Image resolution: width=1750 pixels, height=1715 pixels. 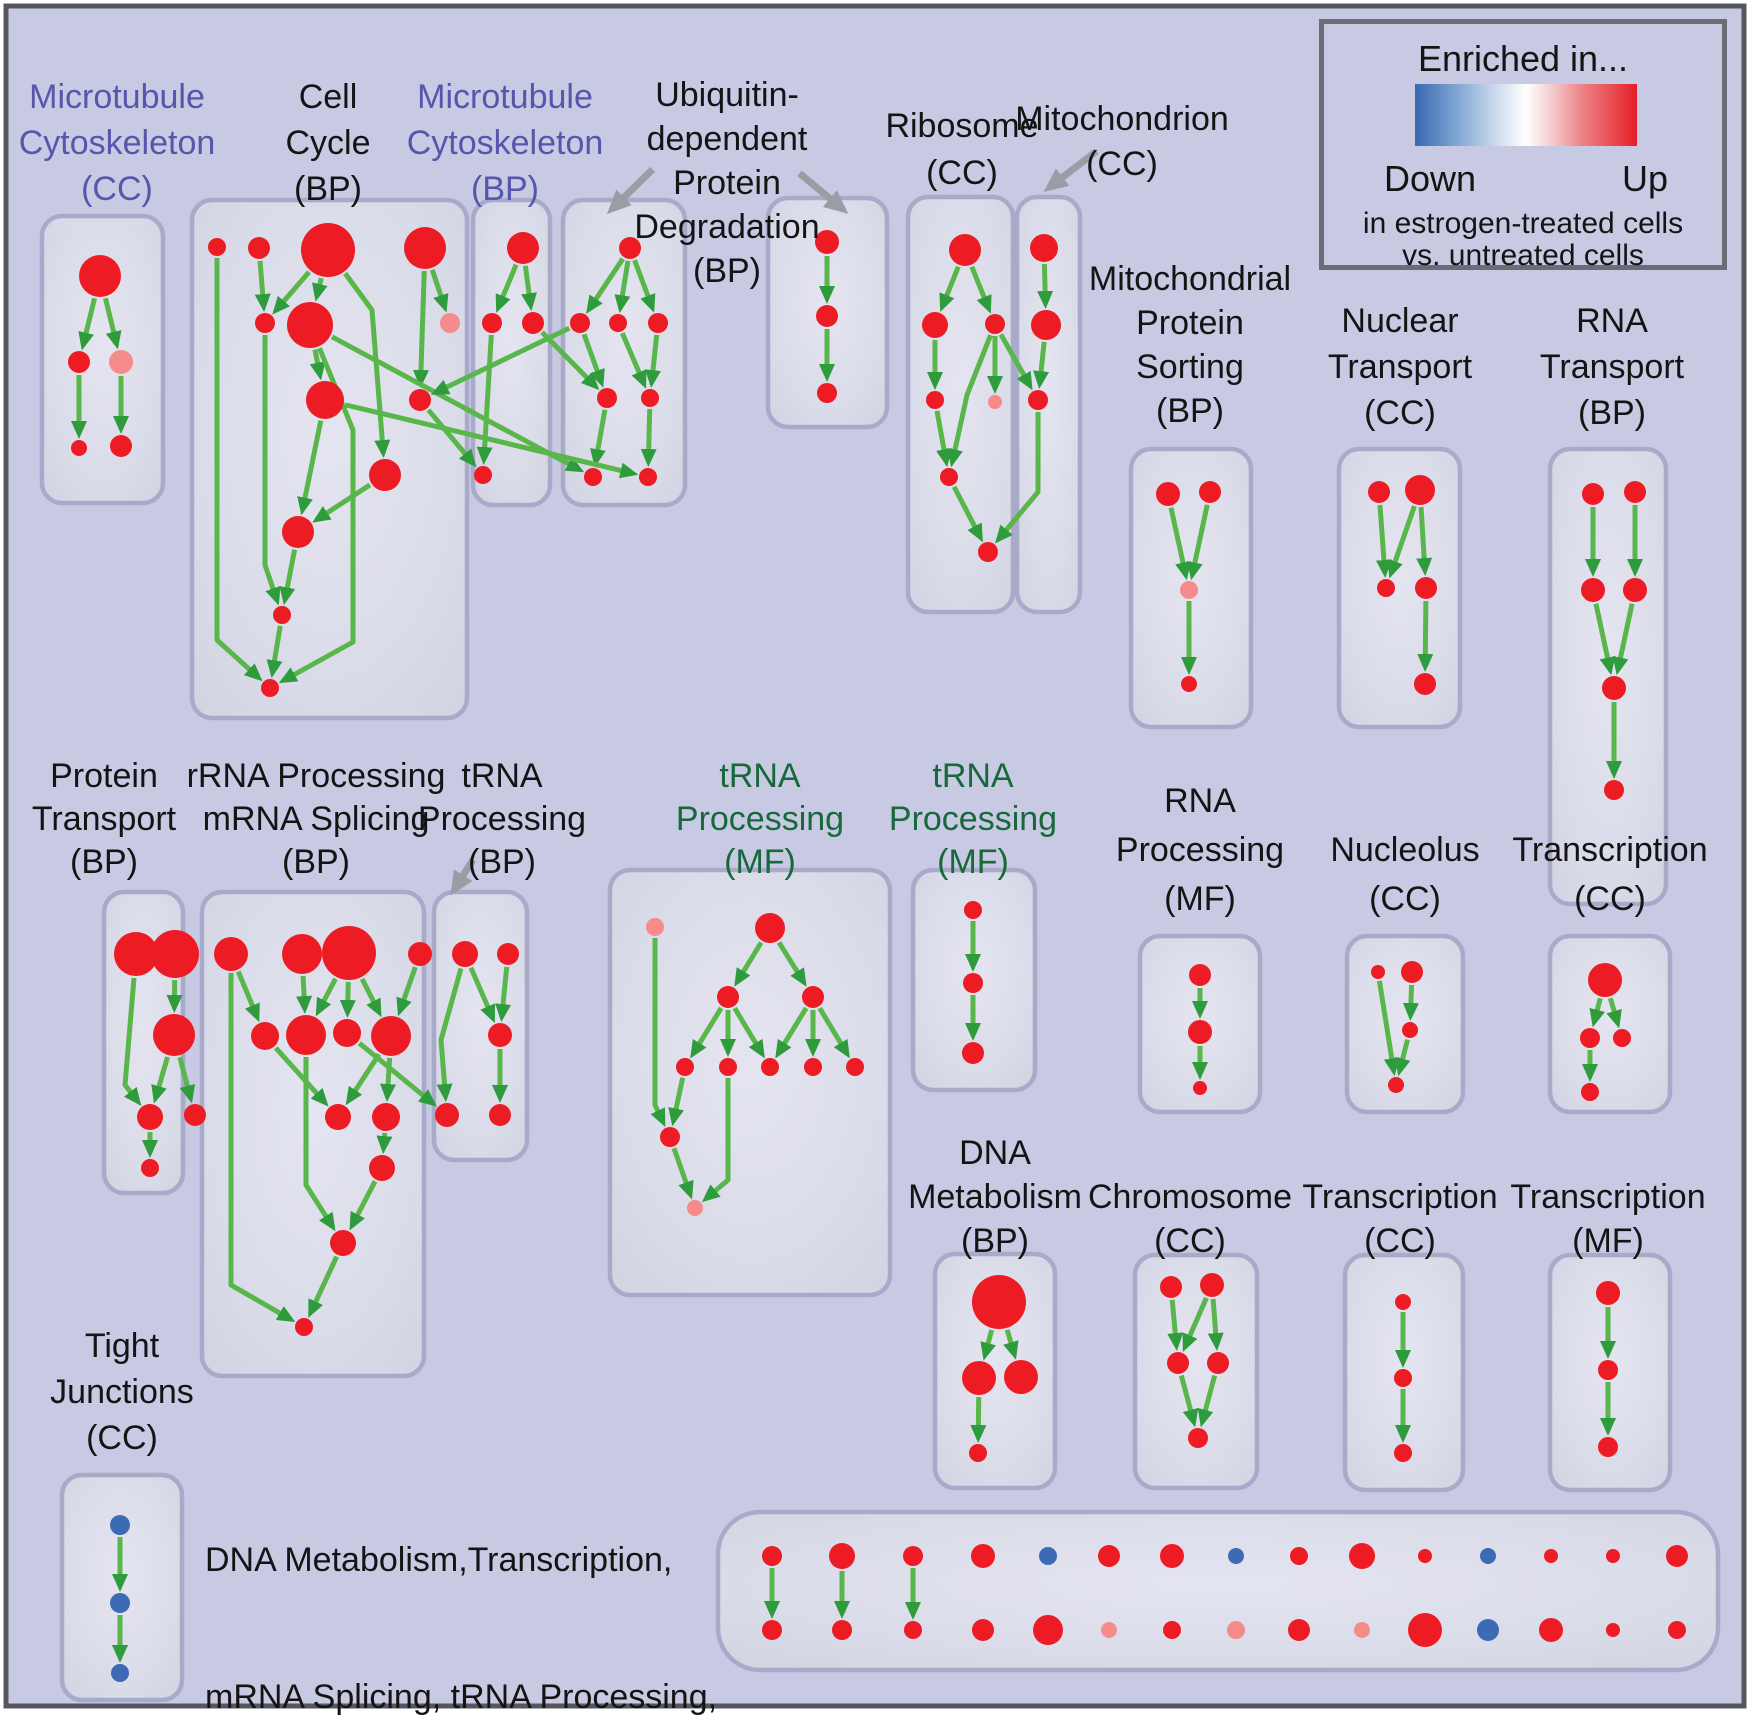 I want to click on cluster-label-trna-mf-1: tRNA Processing (MF), so click(x=760, y=819).